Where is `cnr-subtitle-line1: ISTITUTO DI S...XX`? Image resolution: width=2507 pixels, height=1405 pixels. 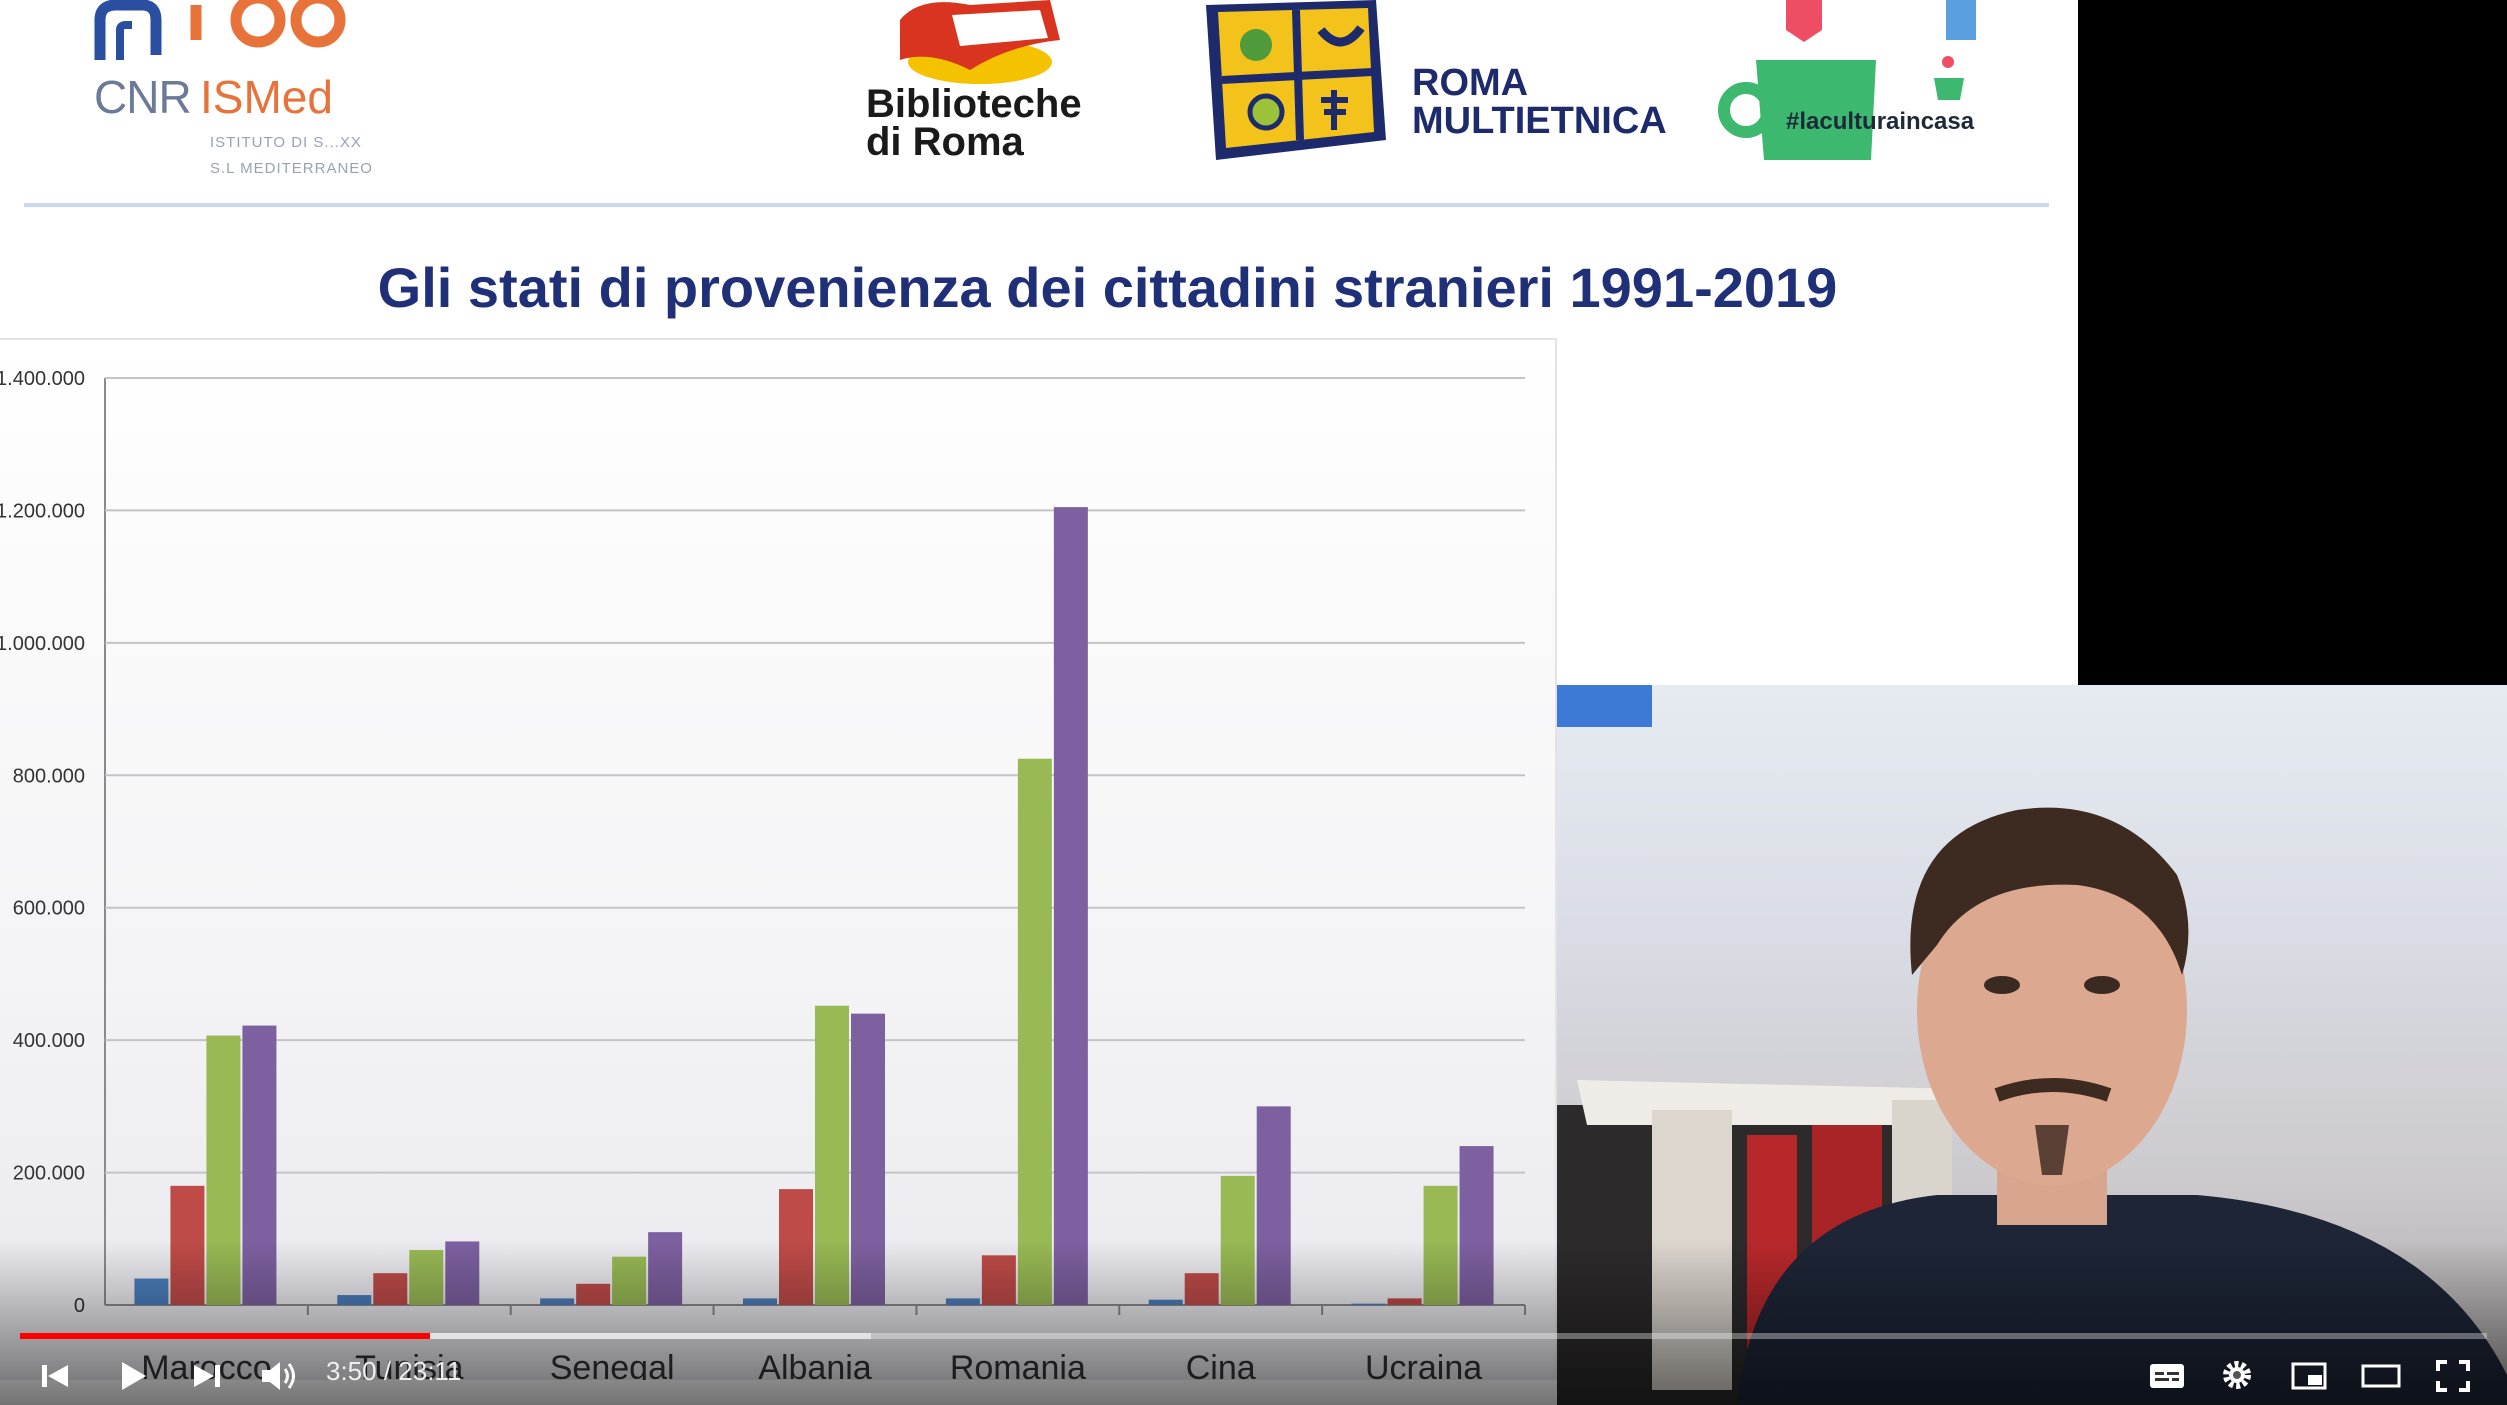 cnr-subtitle-line1: ISTITUTO DI S...XX is located at coordinates (286, 142).